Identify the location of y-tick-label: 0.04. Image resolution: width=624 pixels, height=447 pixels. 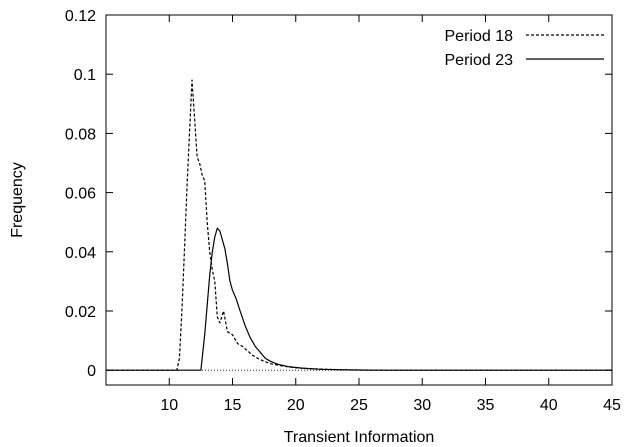
(80, 253).